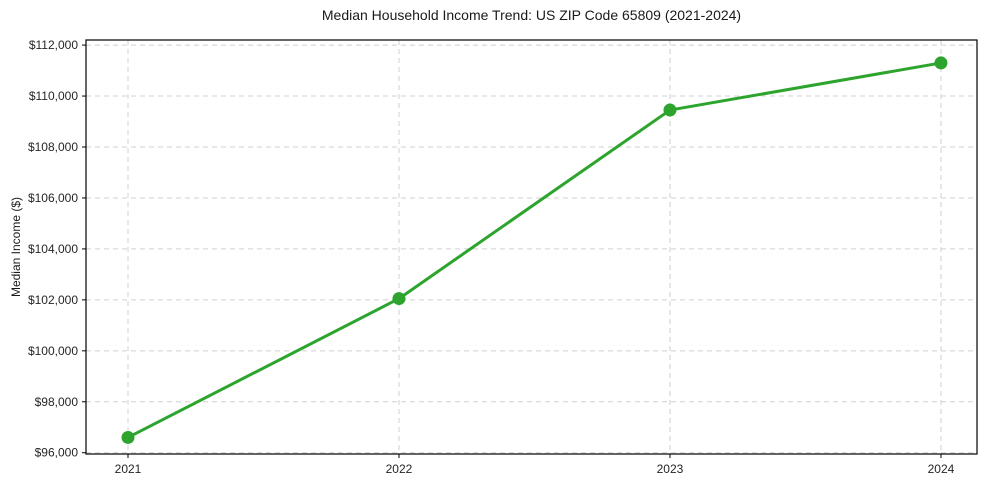 The image size is (989, 490). What do you see at coordinates (53, 96) in the screenshot?
I see `y-tick-label: $110,000` at bounding box center [53, 96].